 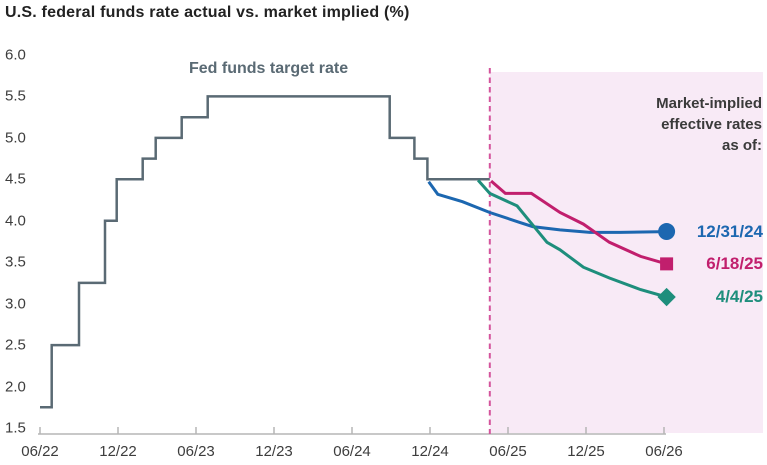 I want to click on y-tick-label: 3.5, so click(x=15, y=262).